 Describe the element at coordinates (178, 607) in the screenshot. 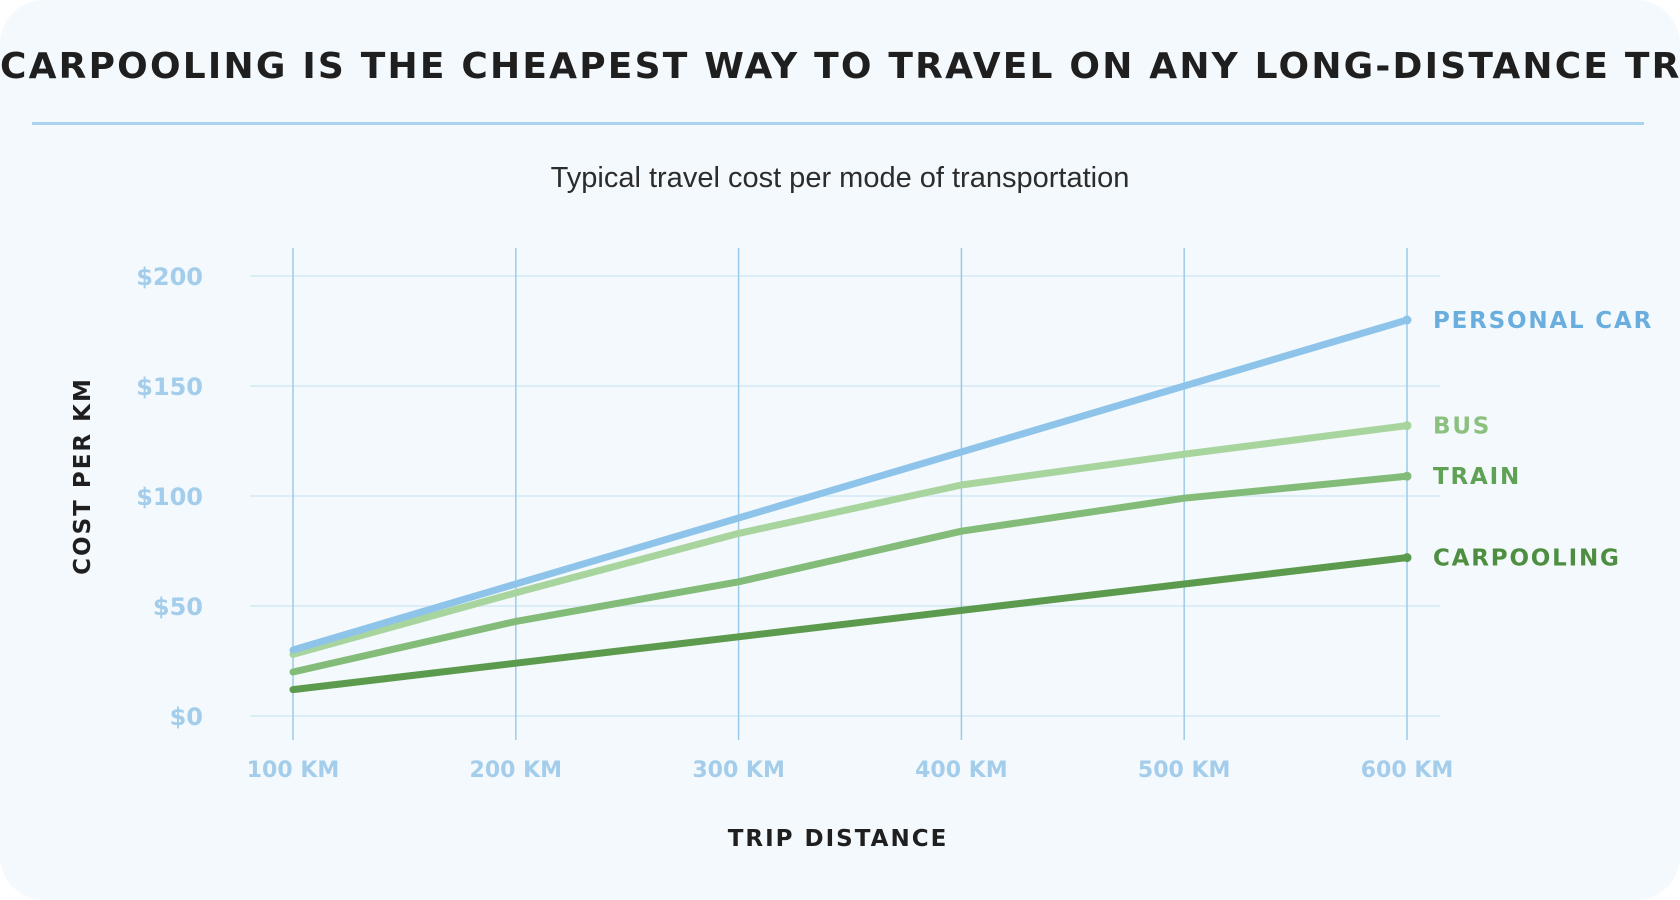

I see `y-tick-label: $50` at that location.